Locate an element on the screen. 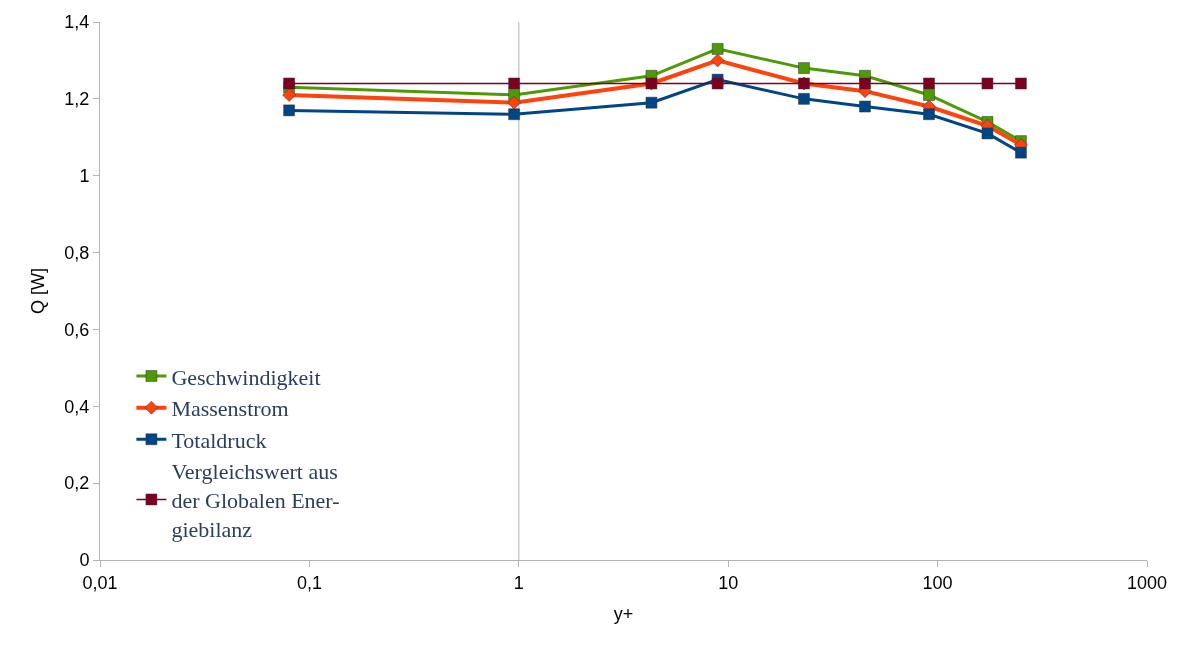  x-tick-label: 1000 is located at coordinates (1147, 582).